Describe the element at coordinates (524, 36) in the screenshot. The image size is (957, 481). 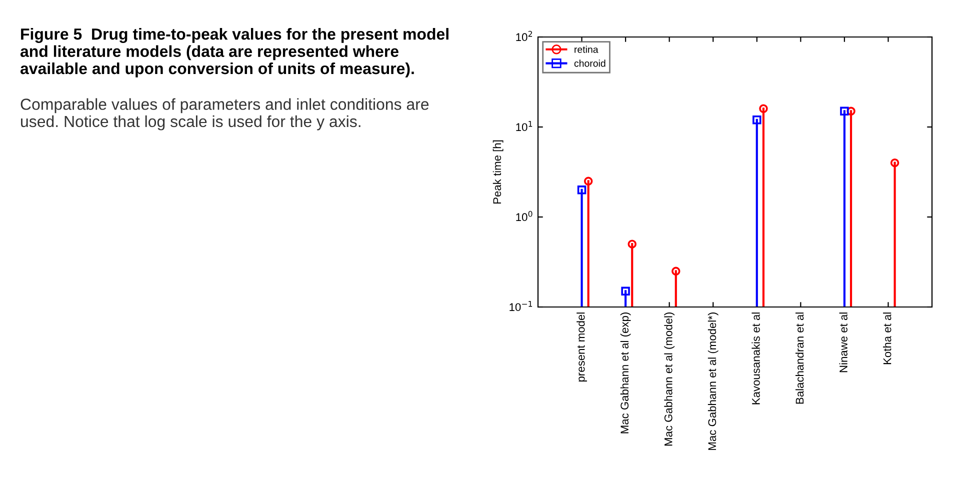
I see `y-tick-label: 10$^{2}$` at that location.